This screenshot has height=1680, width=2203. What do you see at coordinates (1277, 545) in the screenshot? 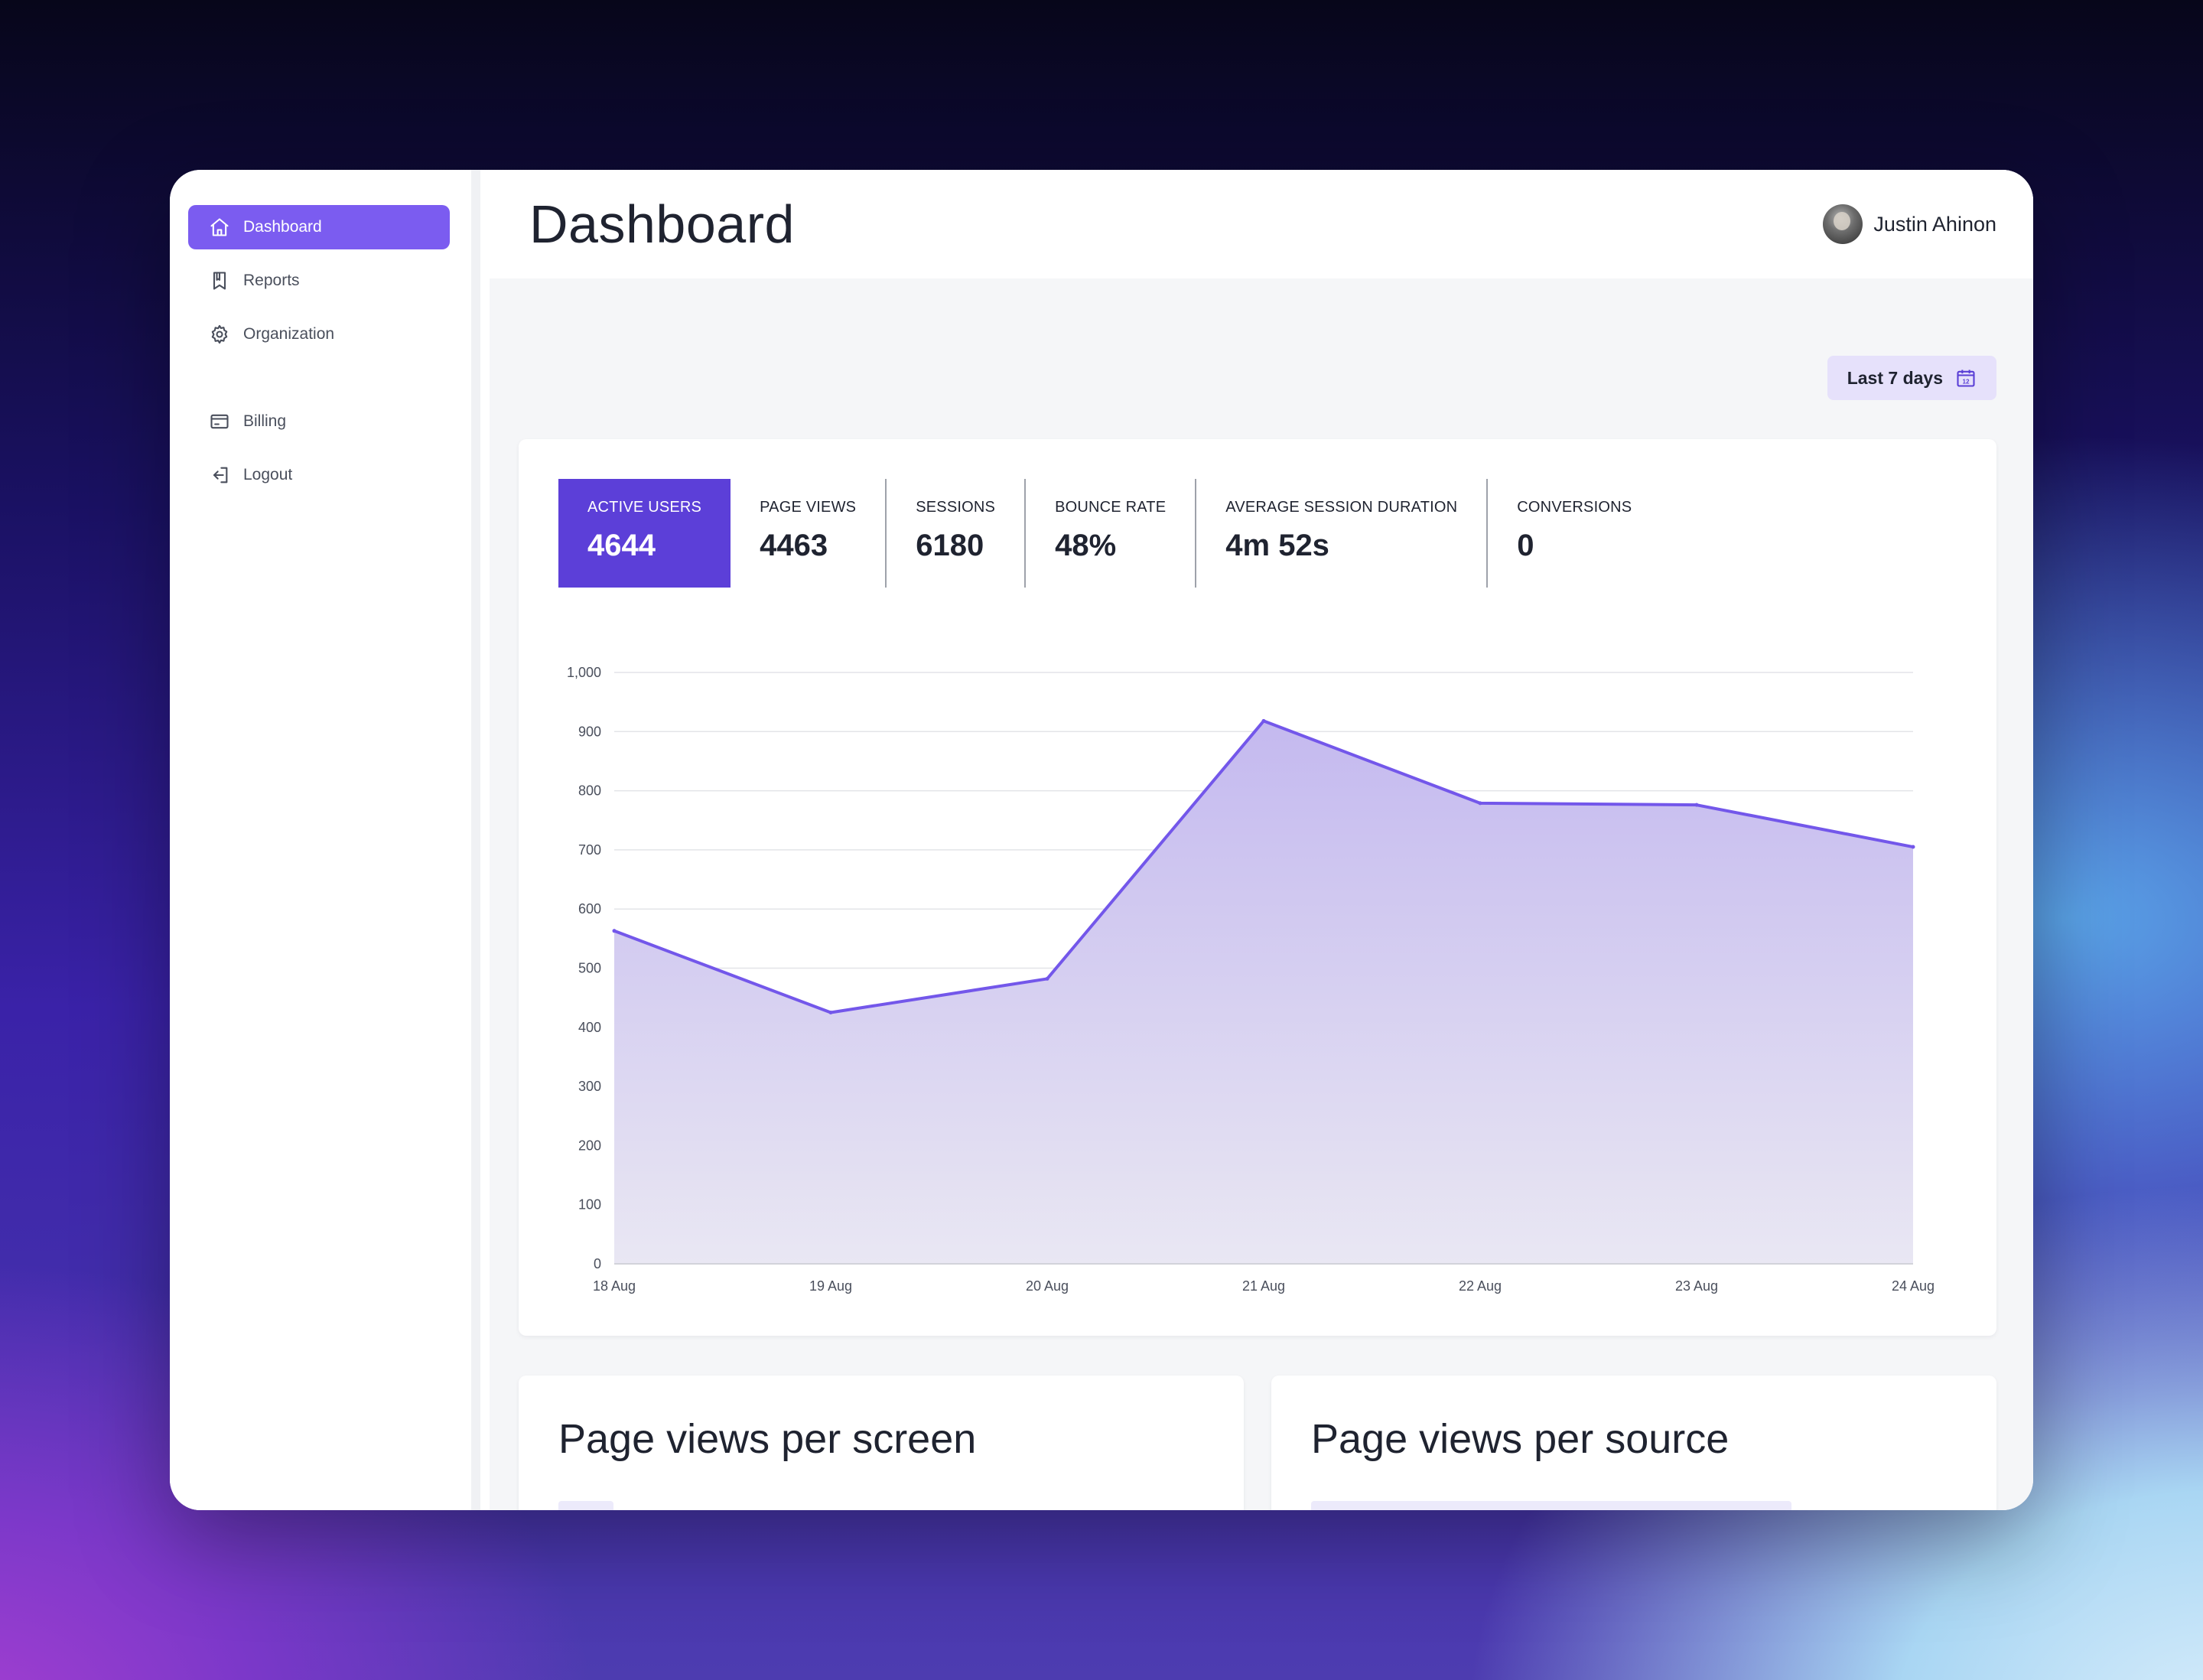
I see `stat-value: 4m 52s` at bounding box center [1277, 545].